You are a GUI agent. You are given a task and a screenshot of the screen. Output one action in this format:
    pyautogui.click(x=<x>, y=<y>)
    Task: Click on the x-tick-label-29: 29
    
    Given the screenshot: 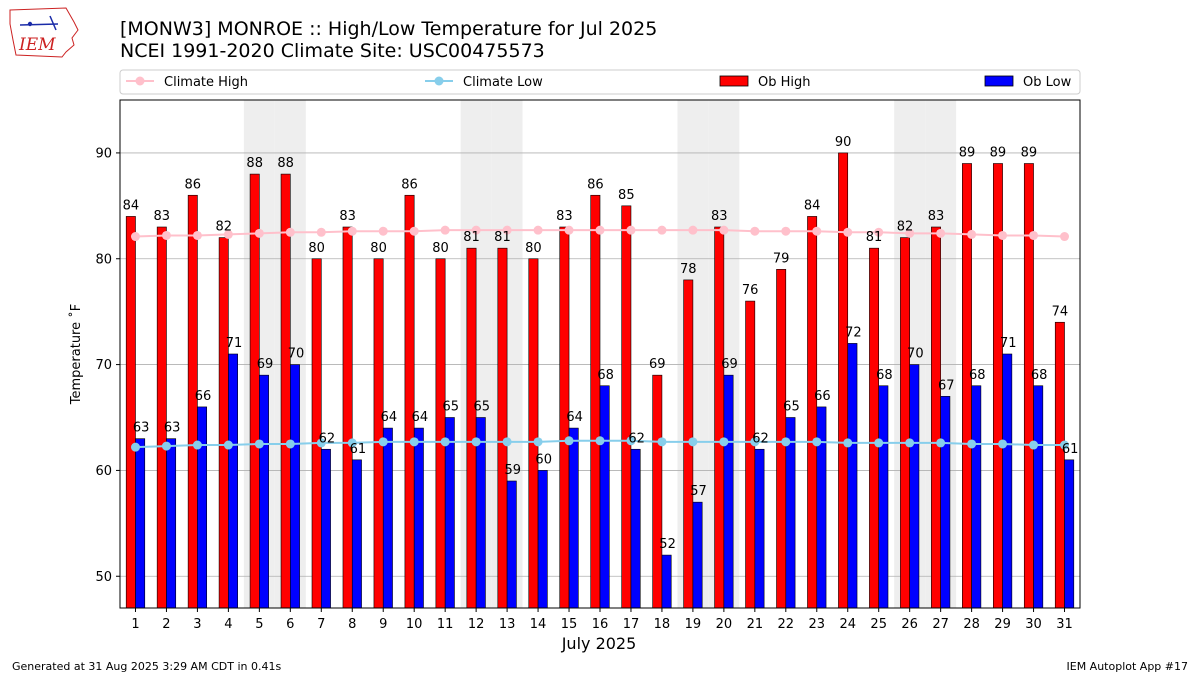 What is the action you would take?
    pyautogui.click(x=1002, y=624)
    